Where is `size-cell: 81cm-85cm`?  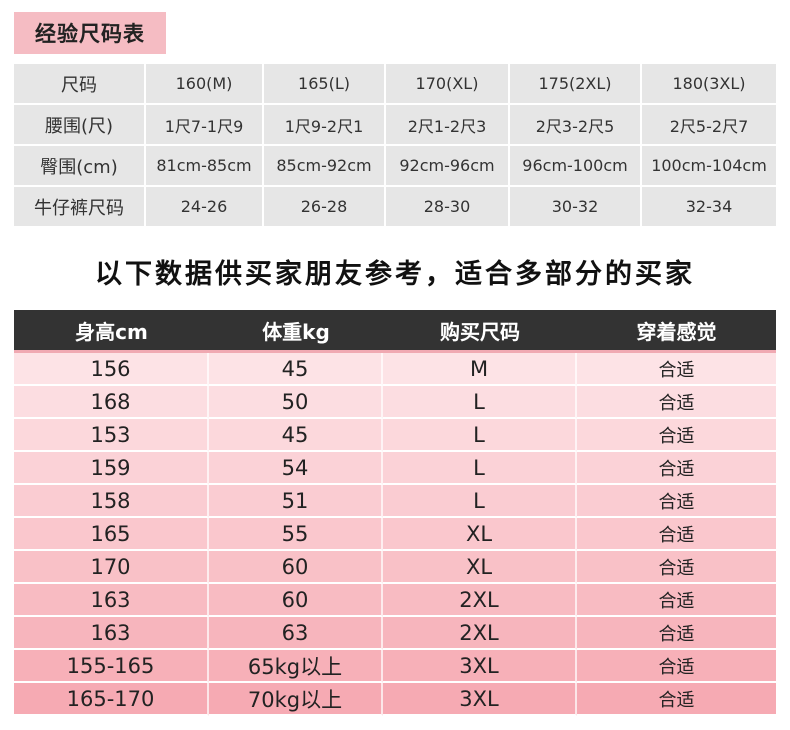
size-cell: 81cm-85cm is located at coordinates (205, 166).